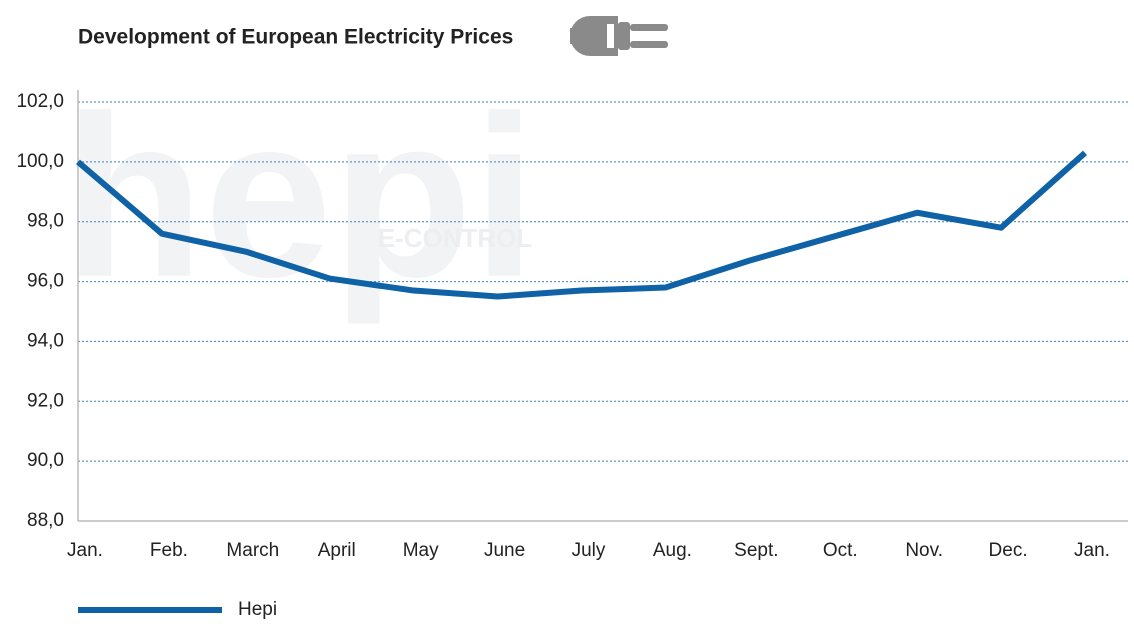 This screenshot has width=1134, height=628. Describe the element at coordinates (840, 550) in the screenshot. I see `x-tick-label: Oct.` at that location.